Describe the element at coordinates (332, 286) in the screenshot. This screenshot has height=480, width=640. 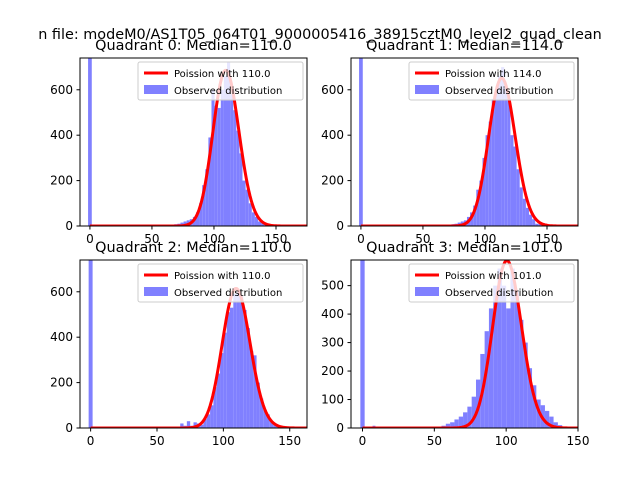
I see `y-tick-label: 500` at that location.